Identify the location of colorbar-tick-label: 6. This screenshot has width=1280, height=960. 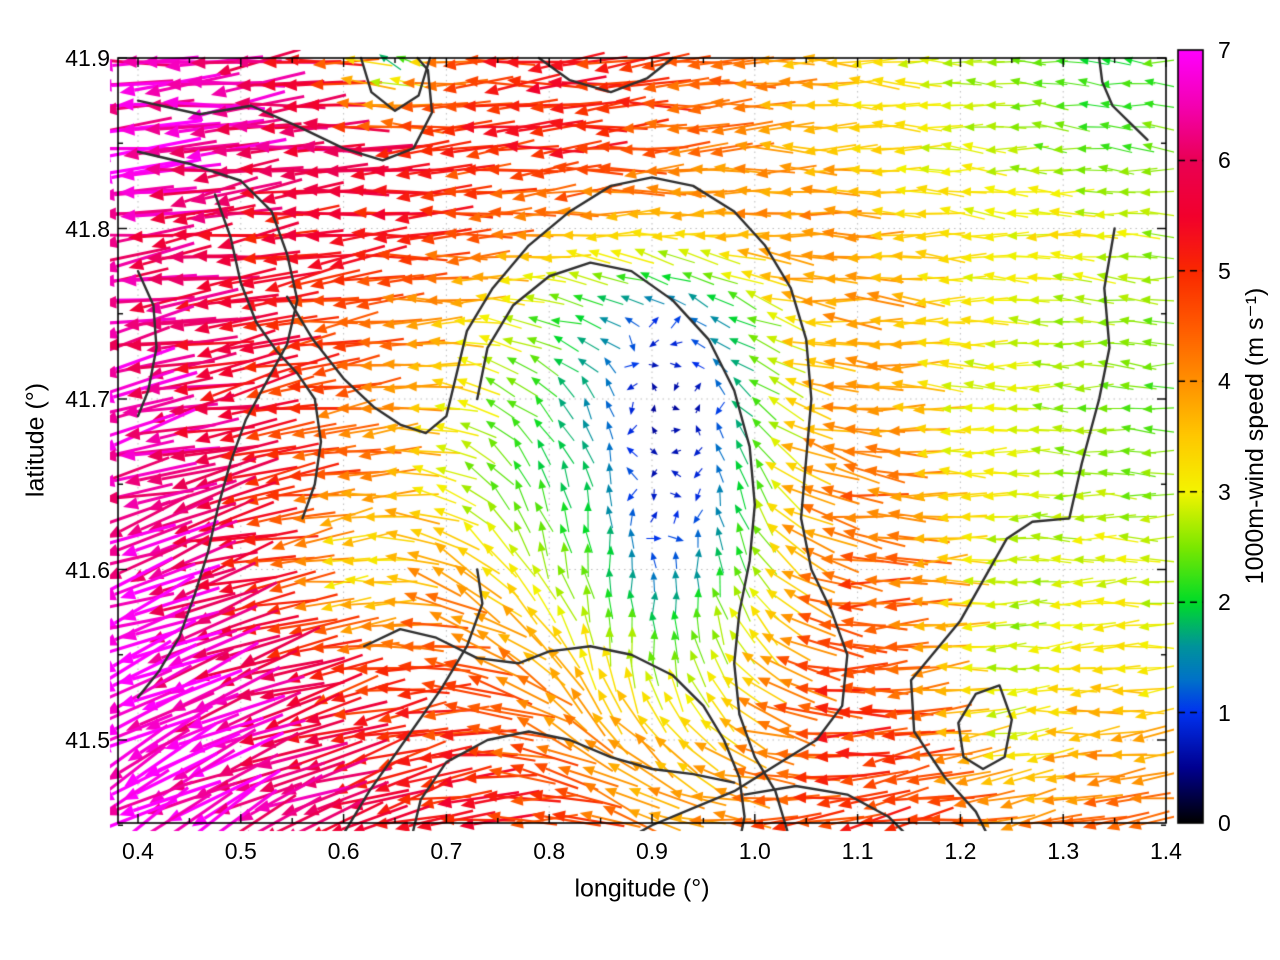
(1224, 160).